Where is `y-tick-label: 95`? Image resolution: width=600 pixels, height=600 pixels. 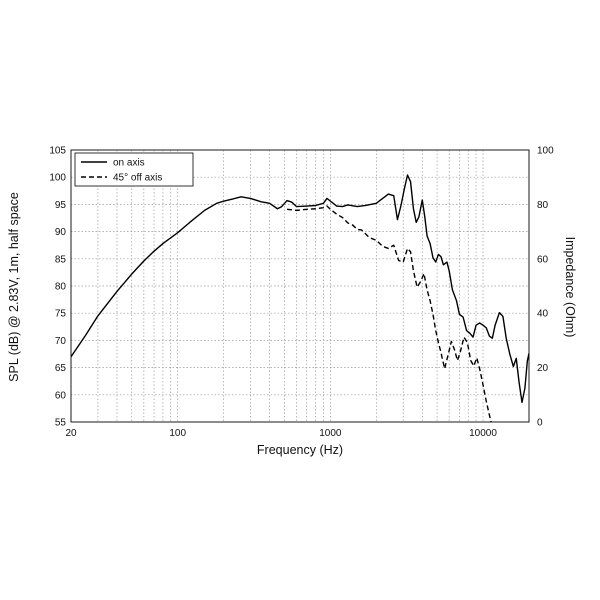 y-tick-label: 95 is located at coordinates (61, 205).